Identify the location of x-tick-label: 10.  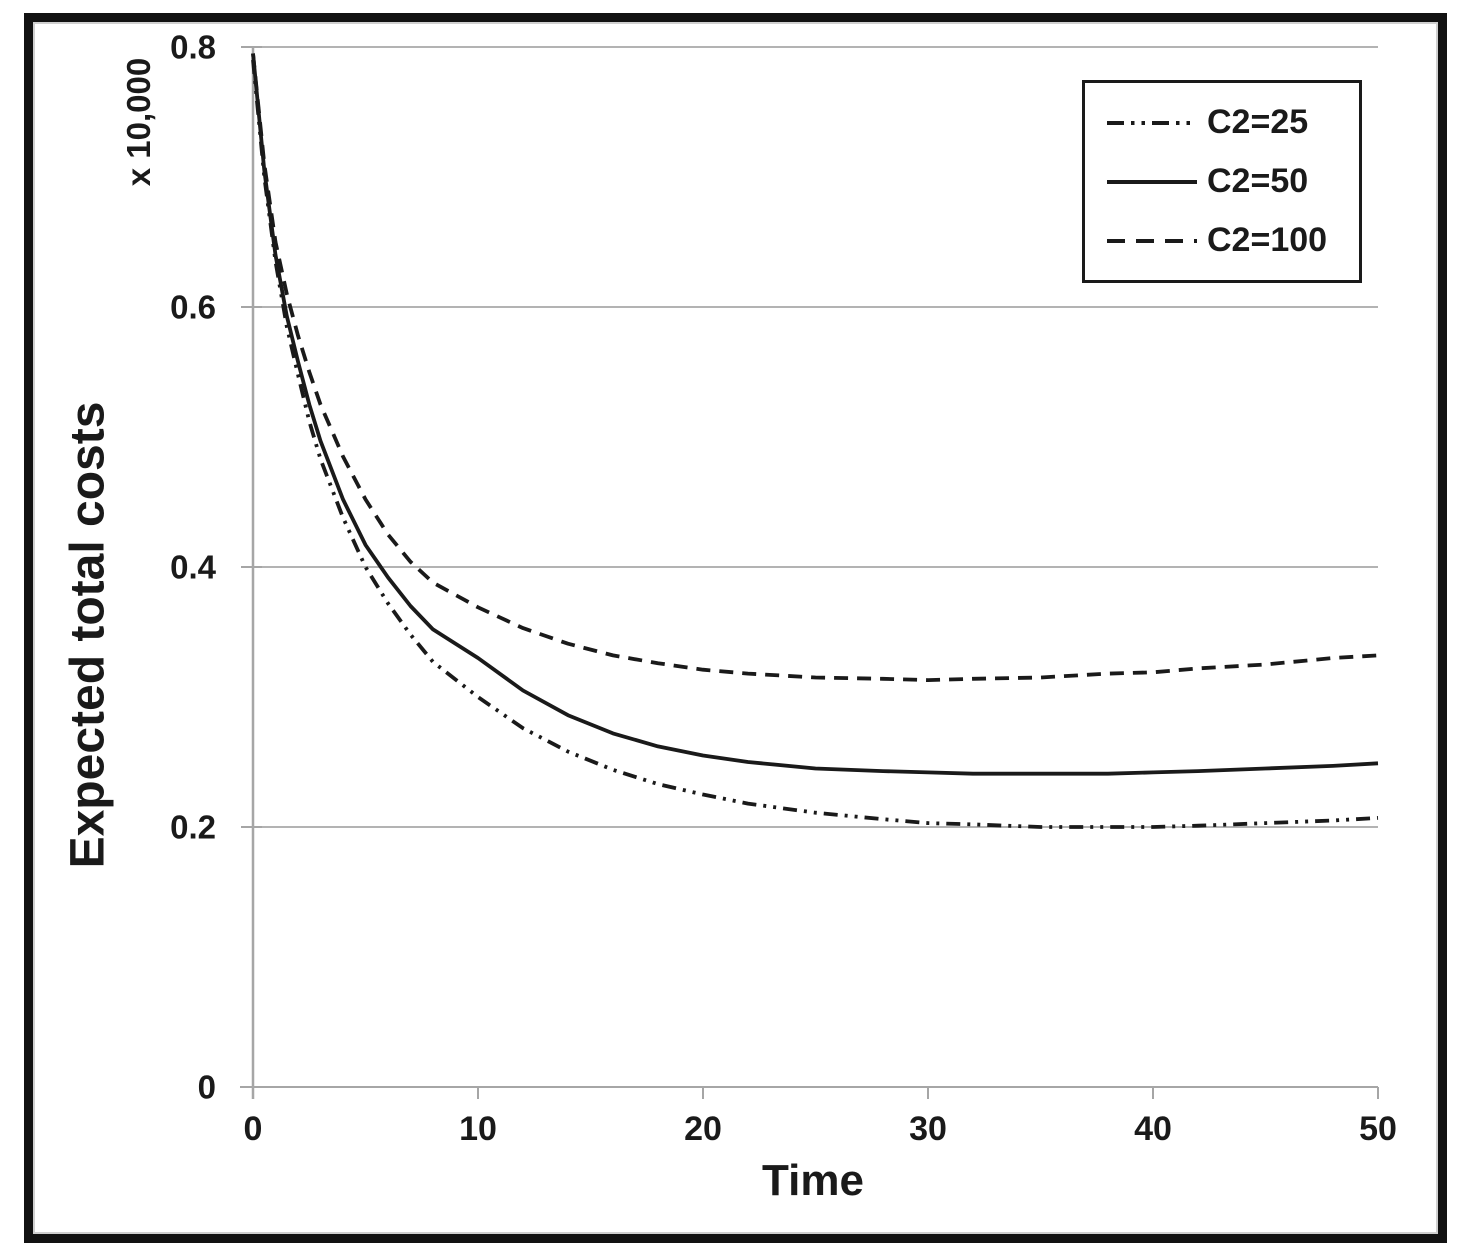
(478, 1129).